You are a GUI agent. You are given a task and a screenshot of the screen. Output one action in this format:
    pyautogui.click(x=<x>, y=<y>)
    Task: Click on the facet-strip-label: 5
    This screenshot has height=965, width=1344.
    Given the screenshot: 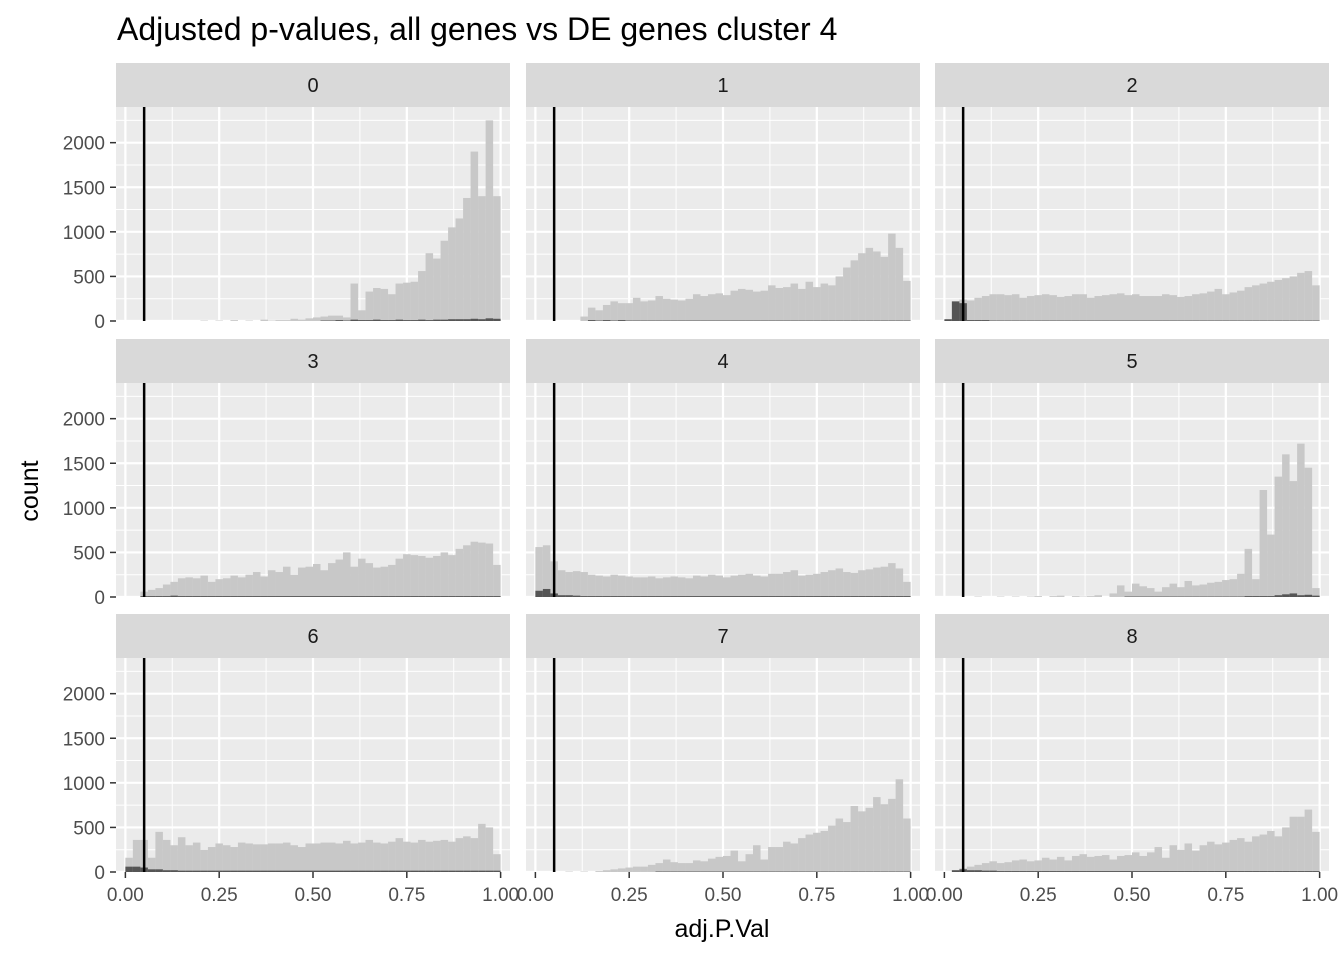 What is the action you would take?
    pyautogui.click(x=1131, y=362)
    